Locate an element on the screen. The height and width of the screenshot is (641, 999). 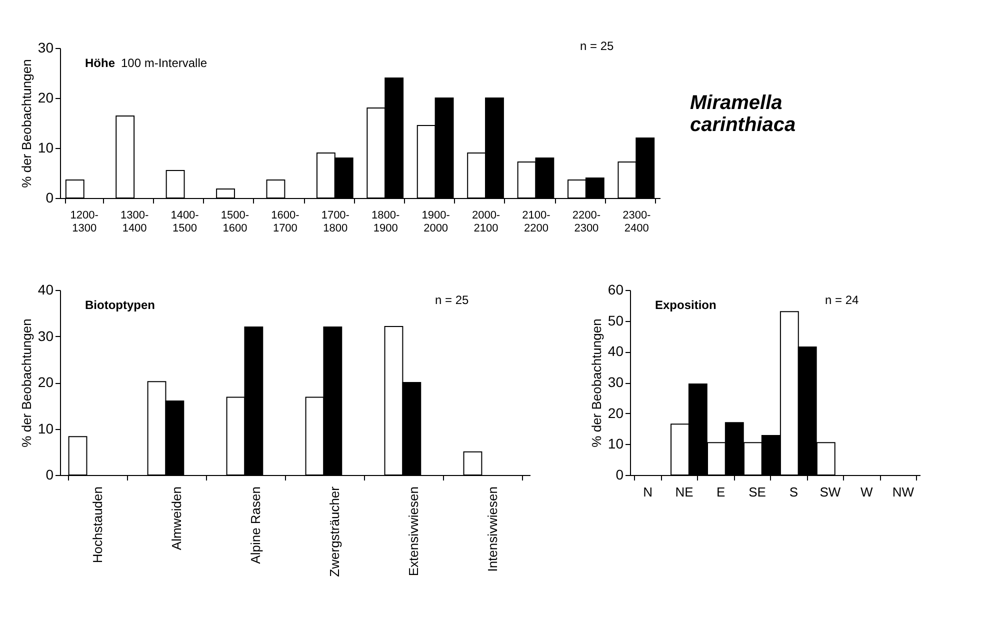
x-tick-label: S is located at coordinates (793, 492).